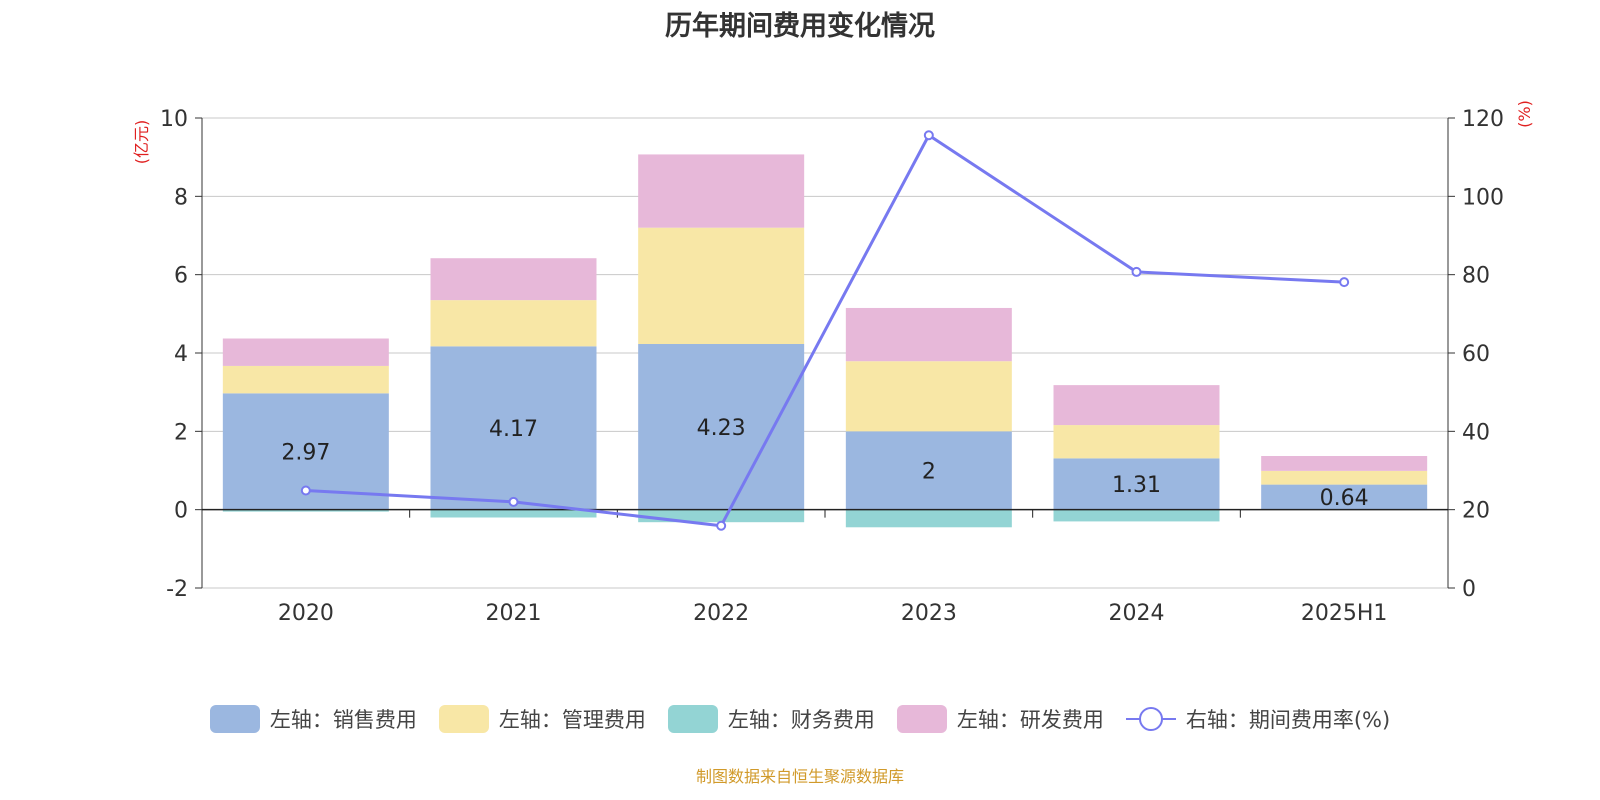  I want to click on bar-data-label: 4.23, so click(721, 428).